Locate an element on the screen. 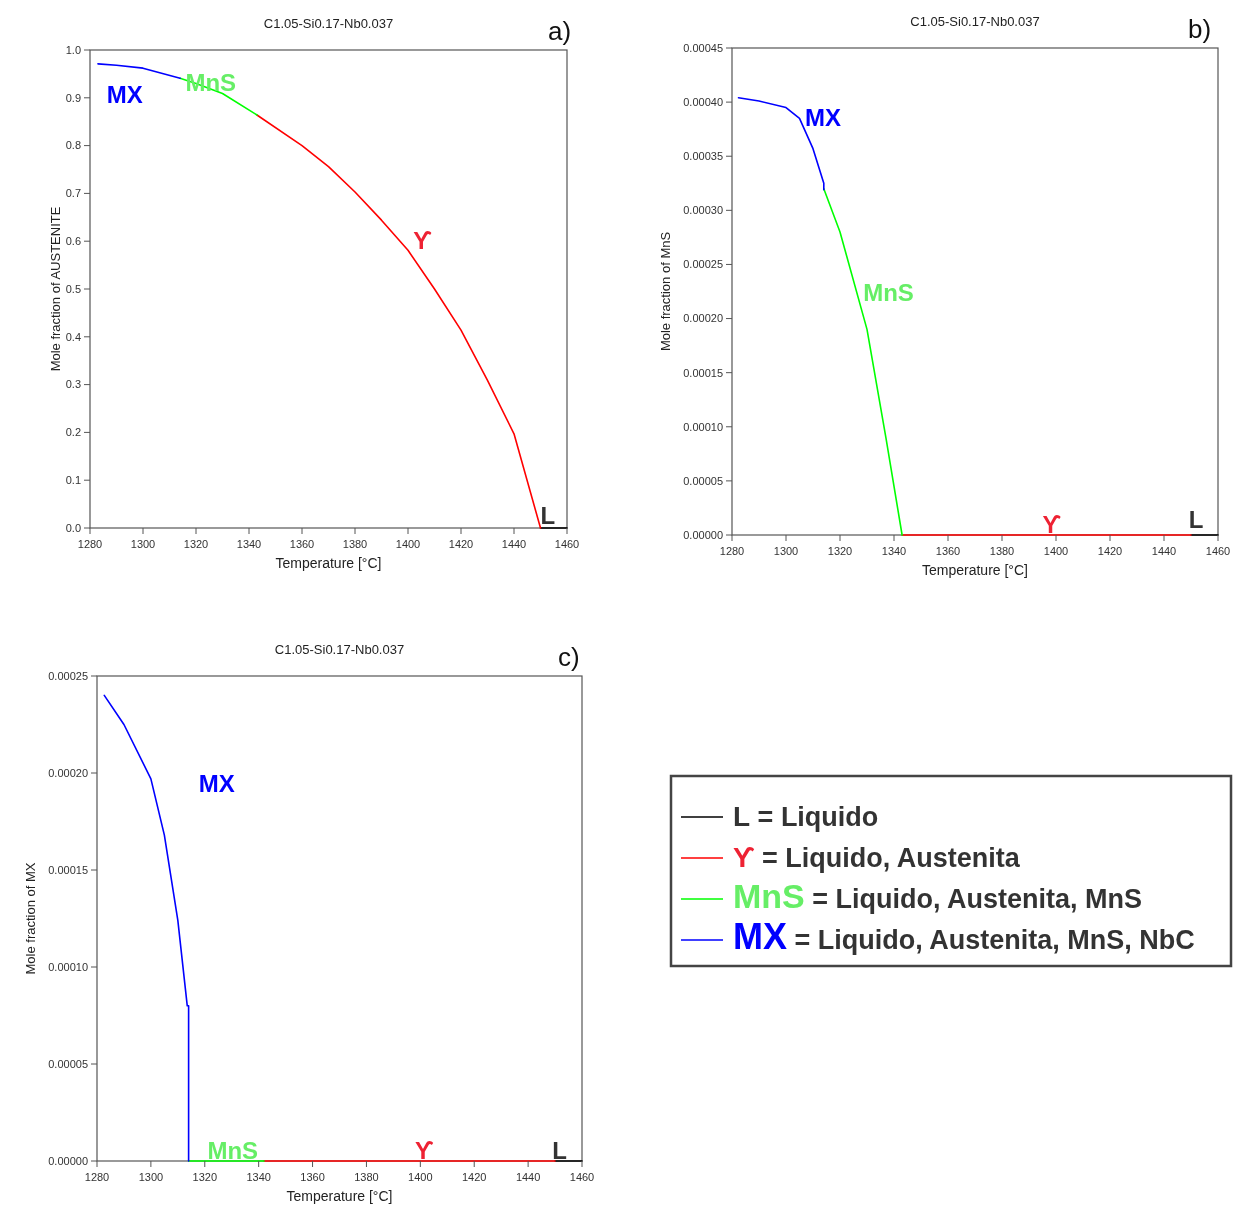 Image resolution: width=1245 pixels, height=1216 pixels. y-axis-title: Mole fraction of MX is located at coordinates (30, 918).